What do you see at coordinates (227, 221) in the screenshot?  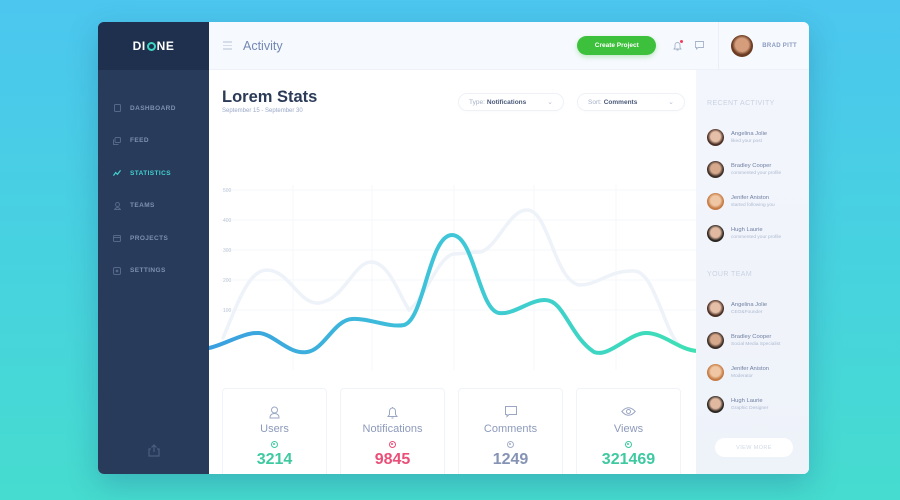 I see `svg-text: 400` at bounding box center [227, 221].